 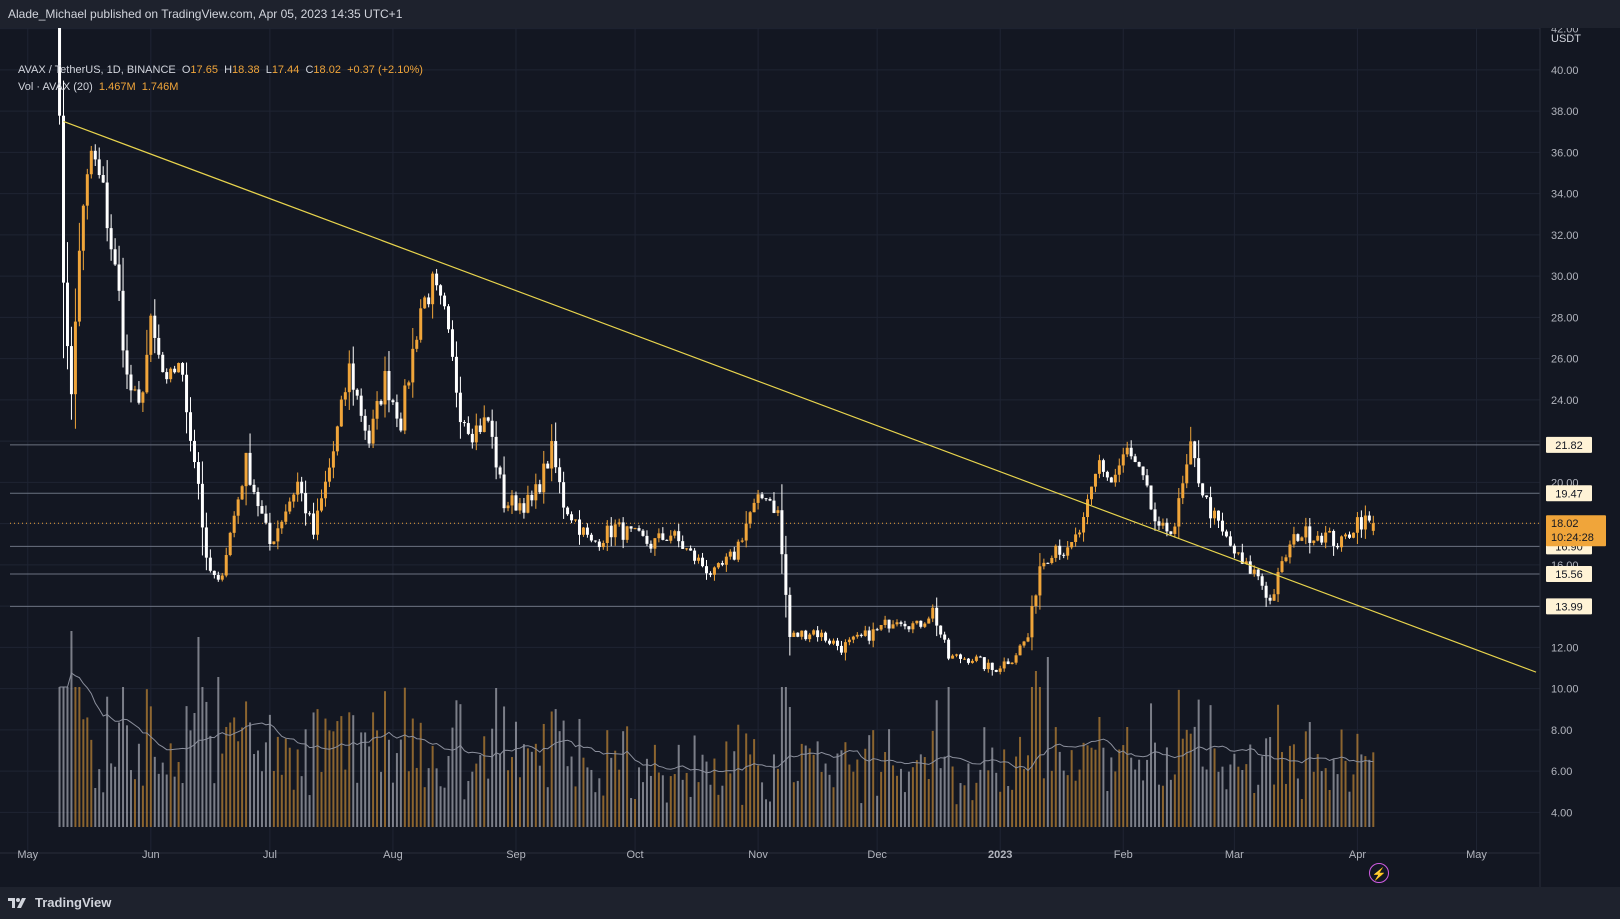 I want to click on legend-volume-label: Vol · AVAX (20), so click(x=55, y=87).